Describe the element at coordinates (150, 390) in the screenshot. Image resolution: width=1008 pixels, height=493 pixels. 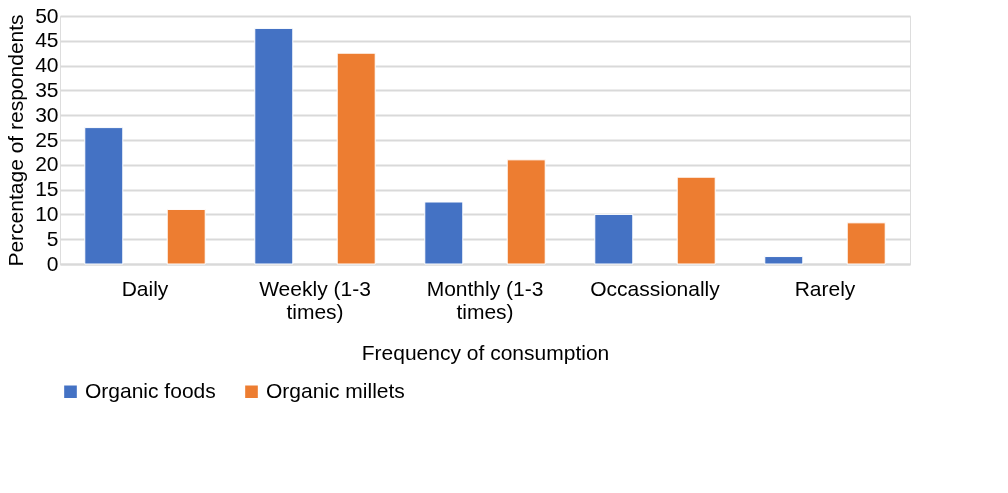
I see `legend-label: Organic foods` at that location.